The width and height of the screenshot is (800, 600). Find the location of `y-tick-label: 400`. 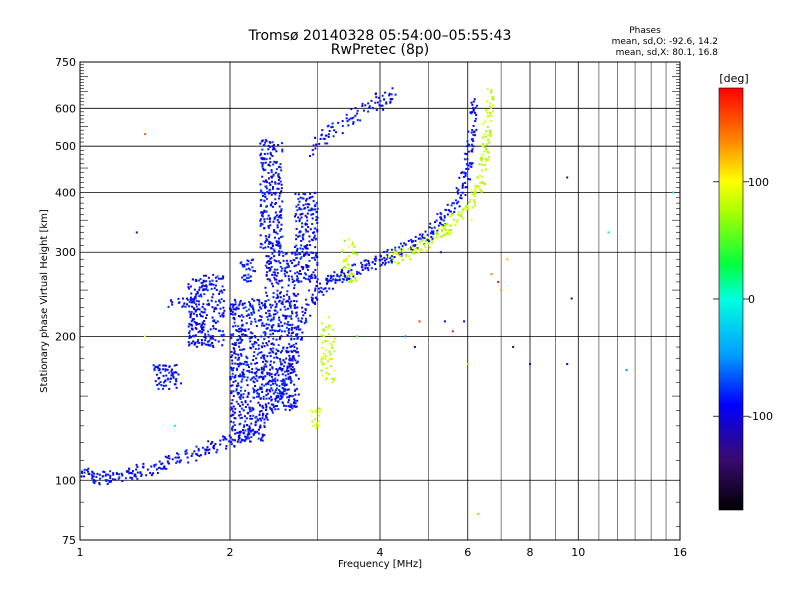

y-tick-label: 400 is located at coordinates (65, 192).